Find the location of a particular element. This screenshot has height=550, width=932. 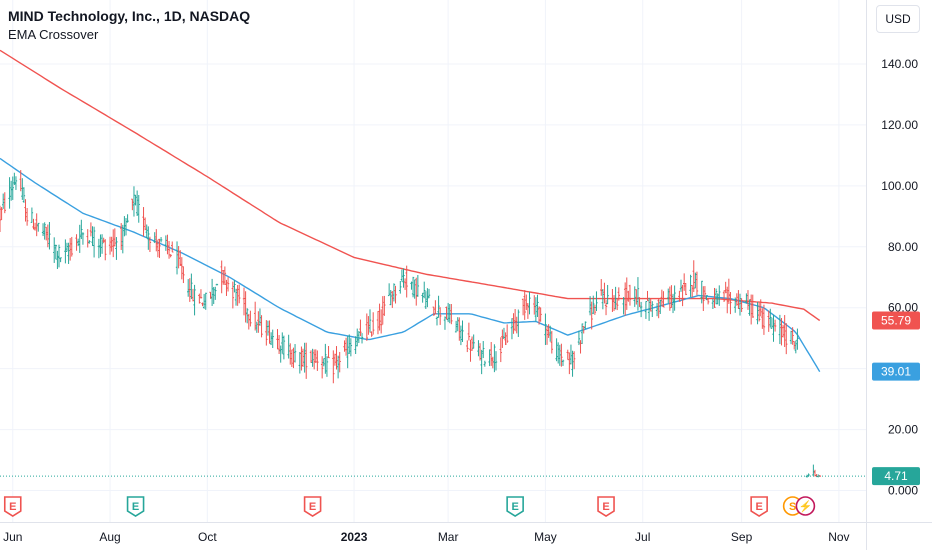

price-label: 4.71 is located at coordinates (896, 476).